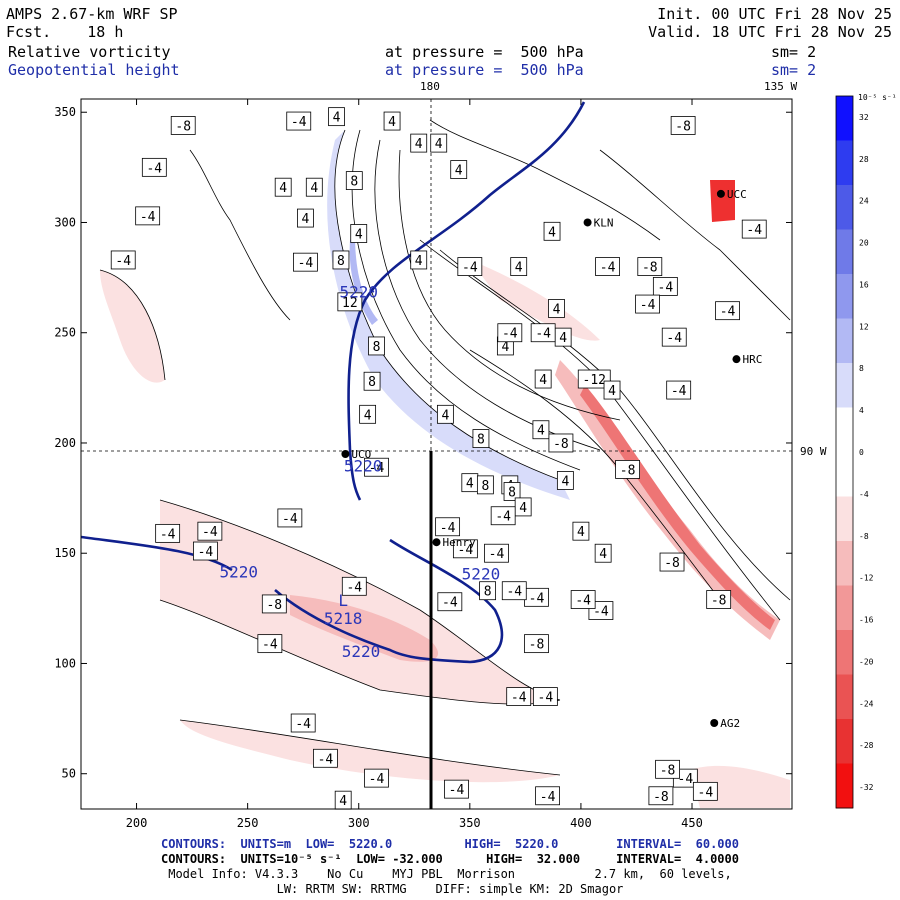  What do you see at coordinates (65, 443) in the screenshot?
I see `y-tick-label: 200` at bounding box center [65, 443].